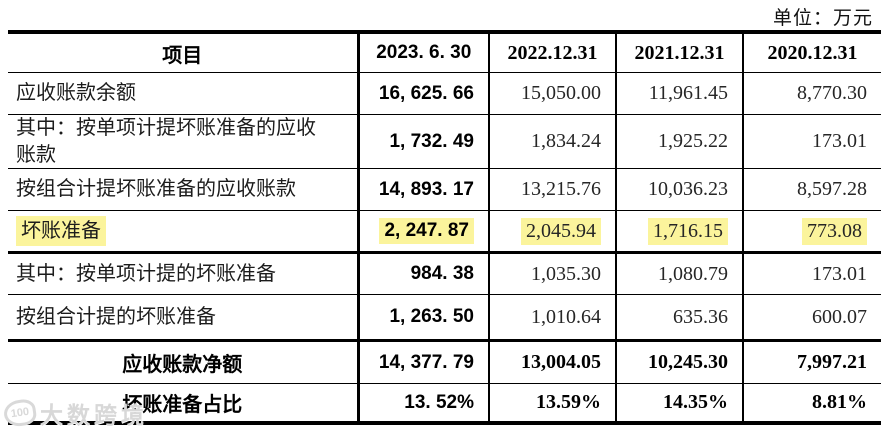 The image size is (883, 434). Describe the element at coordinates (146, 273) in the screenshot. I see `row-label: 其中：按单项计提的坏账准备` at that location.